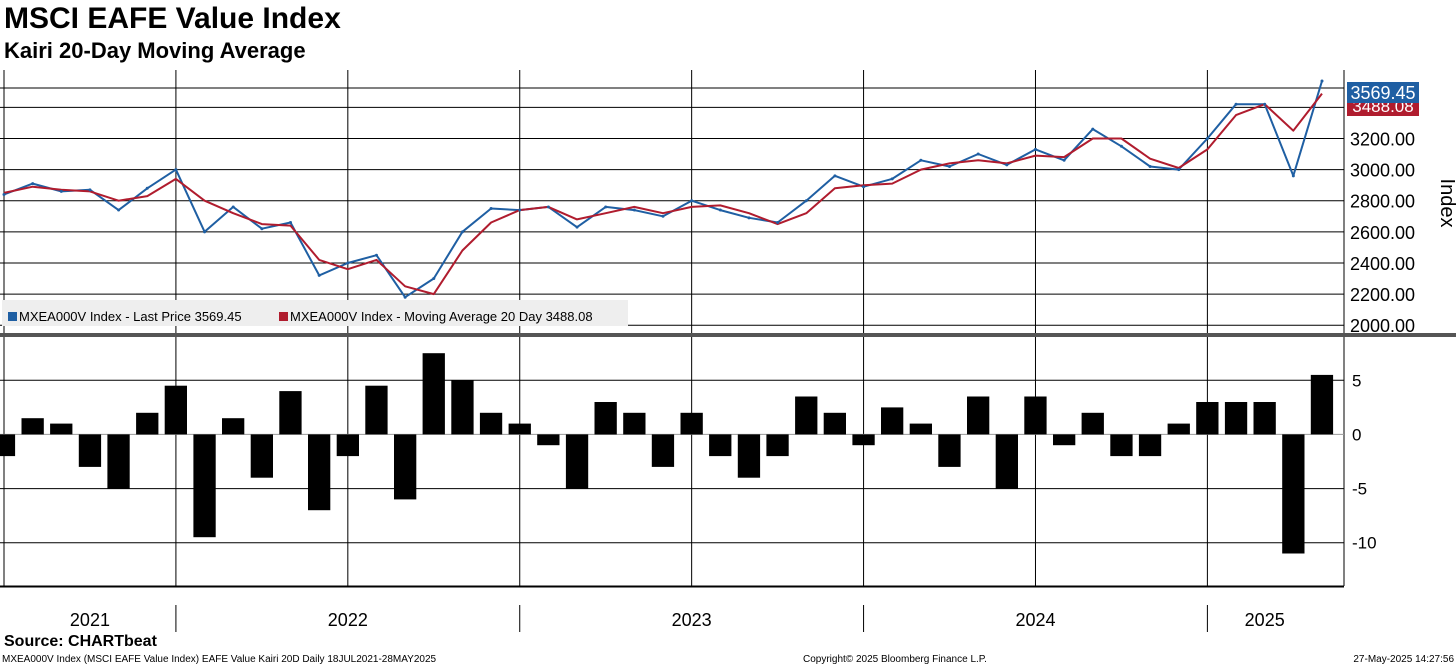  Describe the element at coordinates (90, 620) in the screenshot. I see `x-tick-label: 2021` at that location.